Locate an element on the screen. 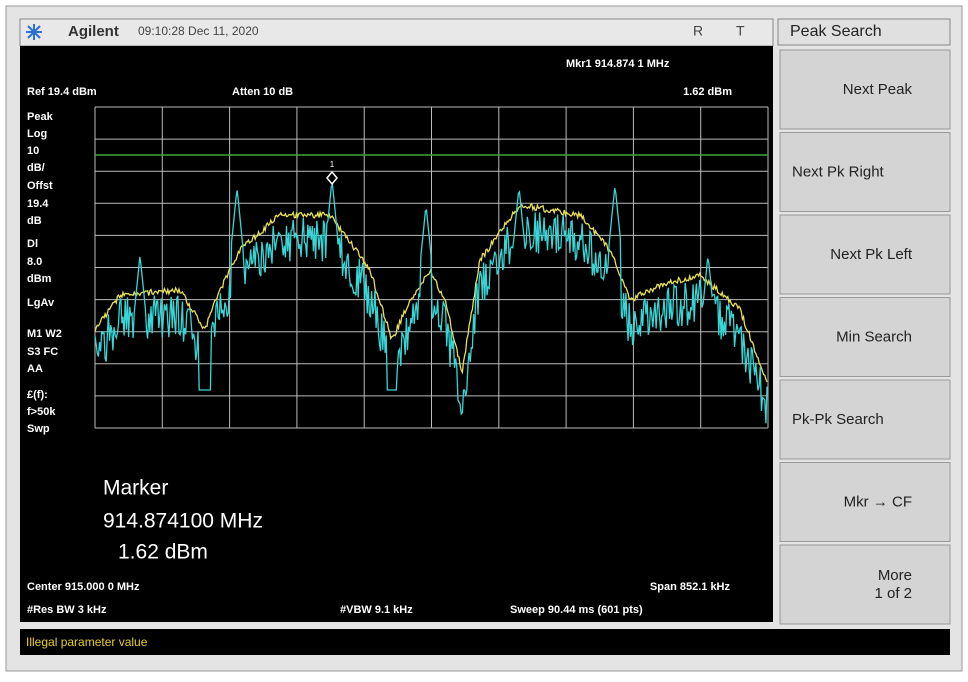 The height and width of the screenshot is (682, 968). menu-title-box is located at coordinates (864, 32).